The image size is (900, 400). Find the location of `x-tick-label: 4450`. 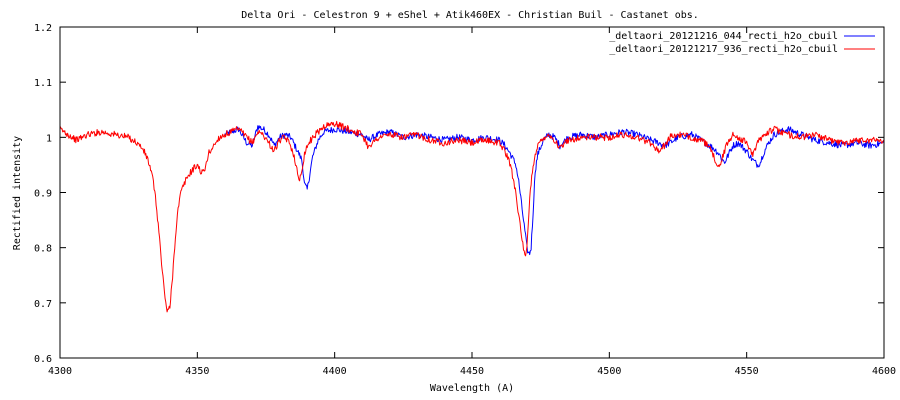

x-tick-label: 4450 is located at coordinates (472, 371).